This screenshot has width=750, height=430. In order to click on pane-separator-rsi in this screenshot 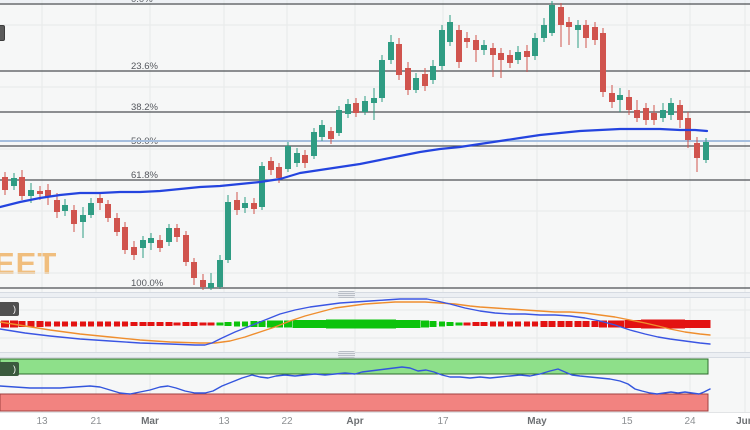, I will do `click(375, 354)`.